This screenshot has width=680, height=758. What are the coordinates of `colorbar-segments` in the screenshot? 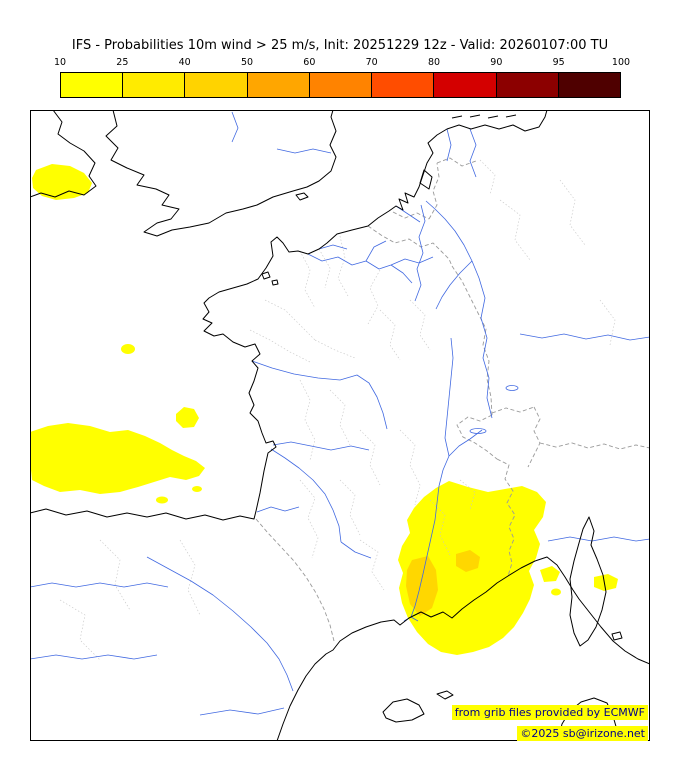 It's located at (340, 85).